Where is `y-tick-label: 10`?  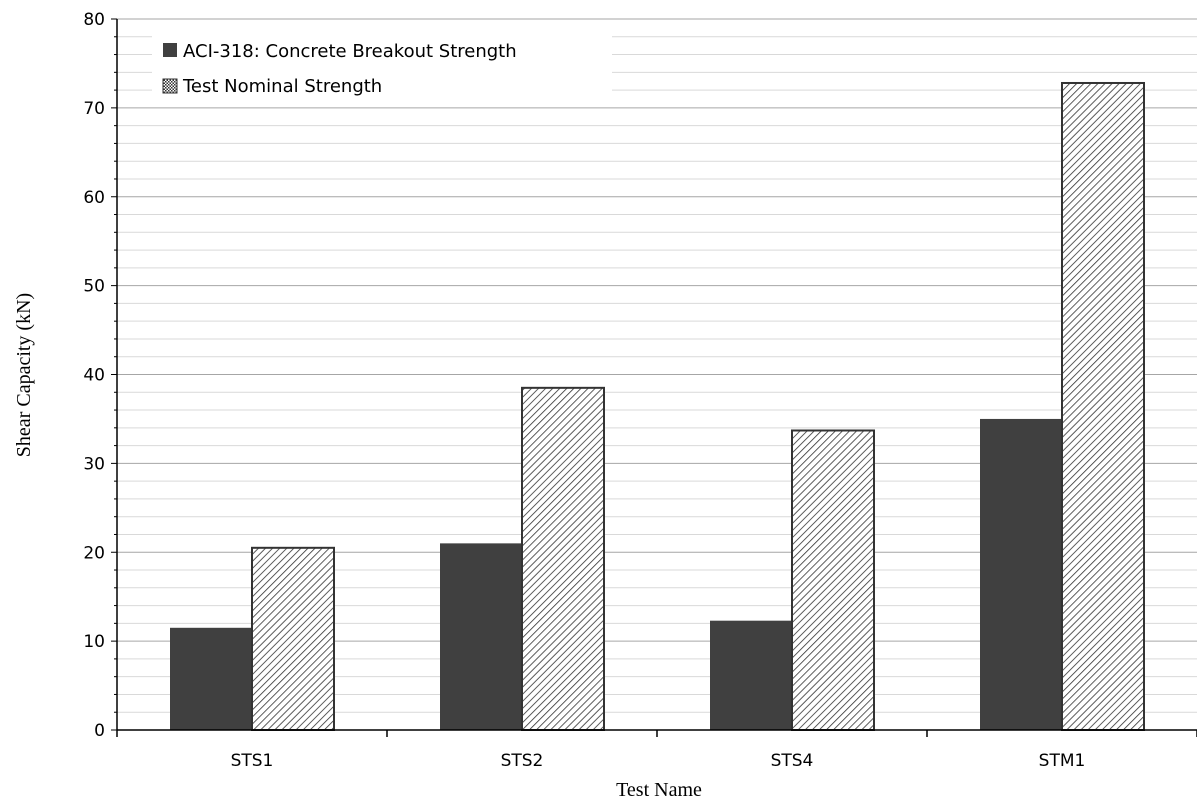 y-tick-label: 10 is located at coordinates (94, 642).